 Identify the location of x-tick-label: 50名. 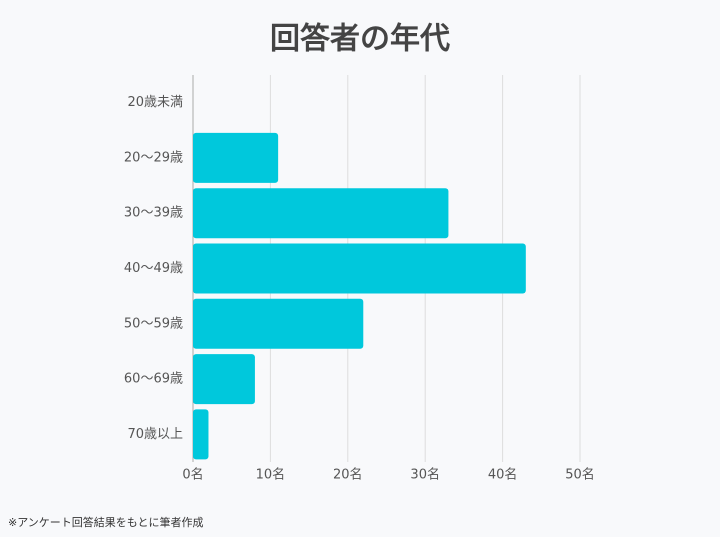
(580, 475).